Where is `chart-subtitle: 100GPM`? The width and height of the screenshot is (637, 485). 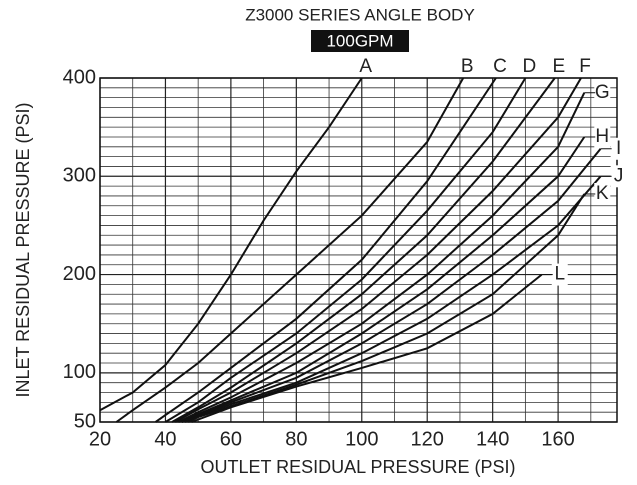
chart-subtitle: 100GPM is located at coordinates (359, 40).